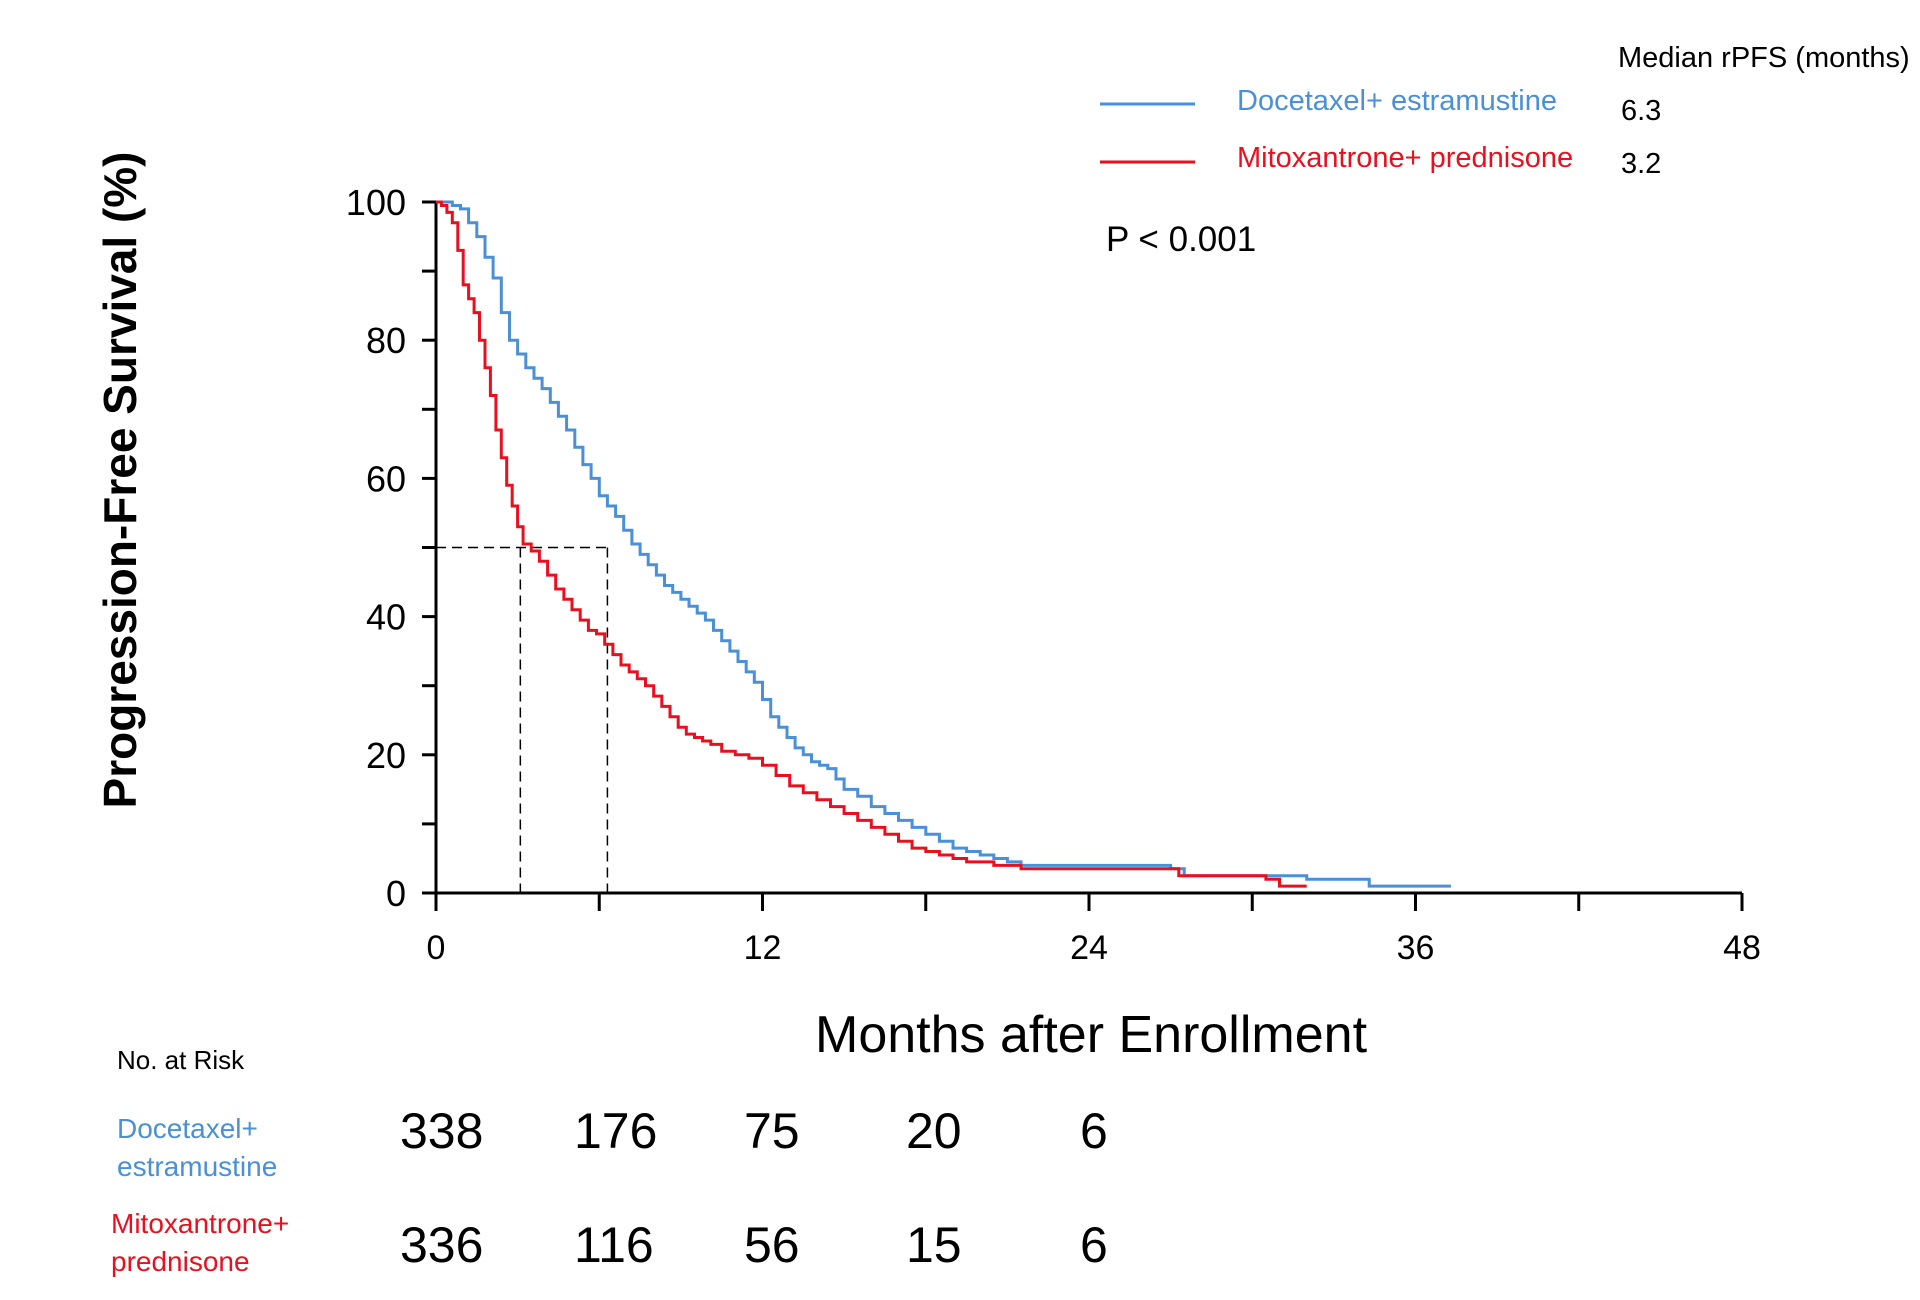 The width and height of the screenshot is (1920, 1300). I want to click on risk-count-mitoxantrone-0: 336, so click(442, 1245).